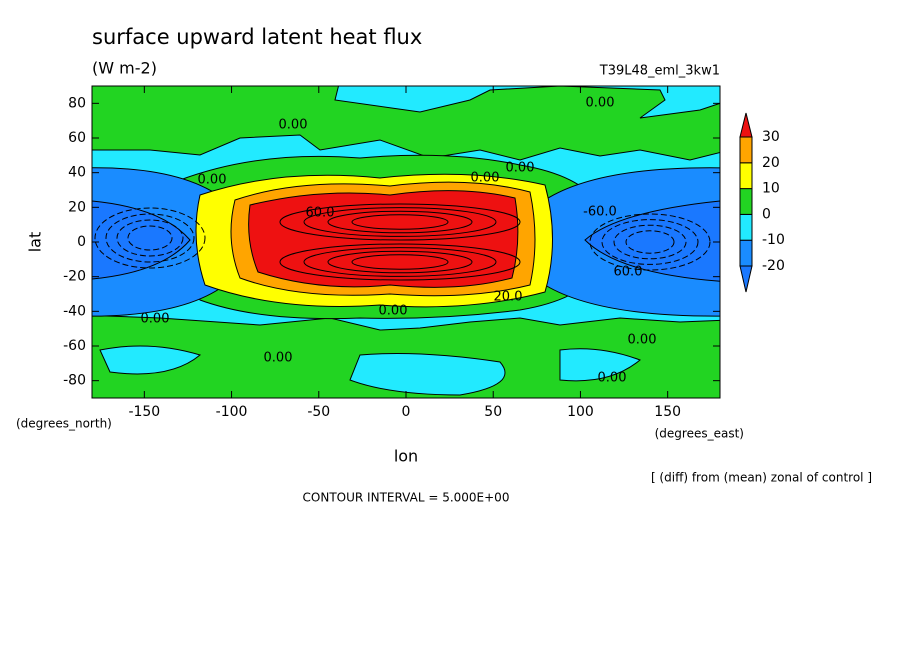  Describe the element at coordinates (667, 412) in the screenshot. I see `x-tick-label: 150` at that location.